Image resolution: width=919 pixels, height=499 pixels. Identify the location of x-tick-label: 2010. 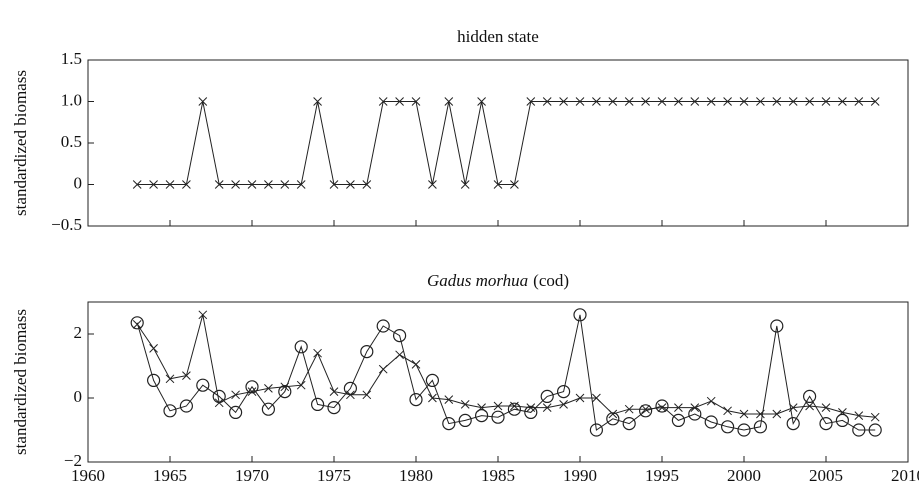
(905, 475).